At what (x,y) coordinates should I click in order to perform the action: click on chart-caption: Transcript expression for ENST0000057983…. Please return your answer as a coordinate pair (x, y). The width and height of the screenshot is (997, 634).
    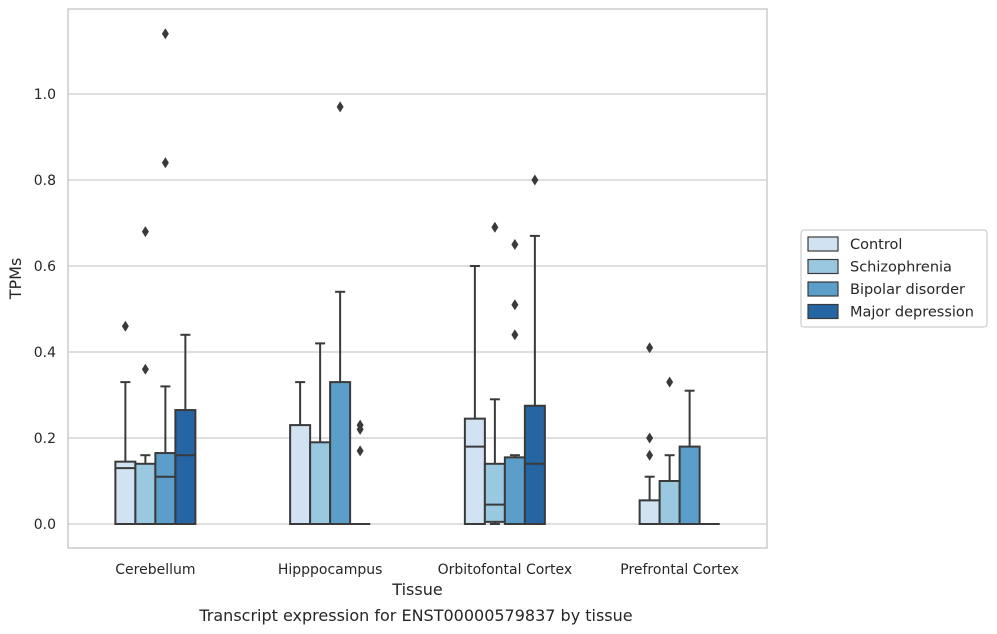
    Looking at the image, I should click on (416, 615).